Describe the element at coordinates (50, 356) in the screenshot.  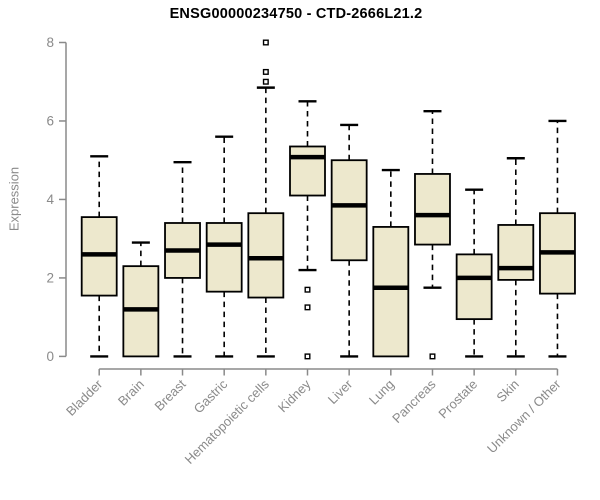
I see `y-tick-label: 0` at that location.